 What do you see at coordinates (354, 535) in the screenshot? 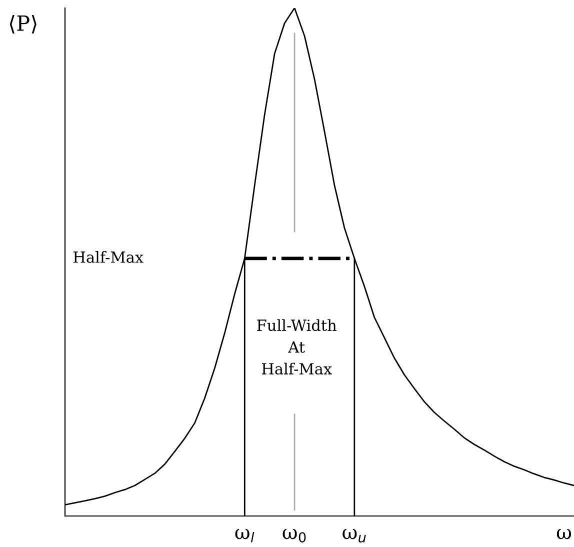
I see `x-tick-label: ω$_{u}$` at bounding box center [354, 535].